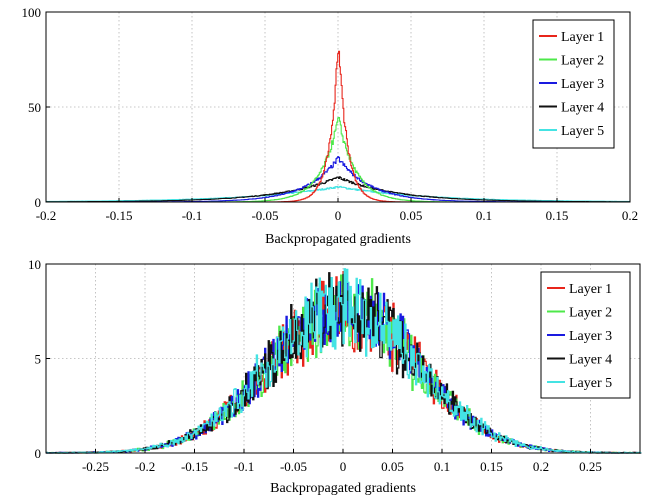 Image resolution: width=649 pixels, height=501 pixels. I want to click on y-tick-label: 100, so click(32, 12).